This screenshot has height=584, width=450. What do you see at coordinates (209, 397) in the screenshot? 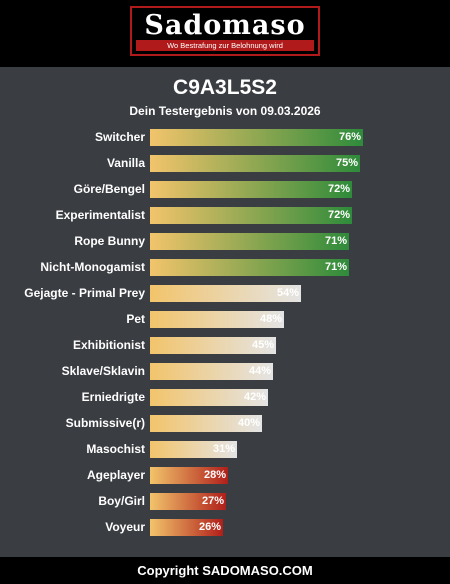
I see `bar: 42%` at bounding box center [209, 397].